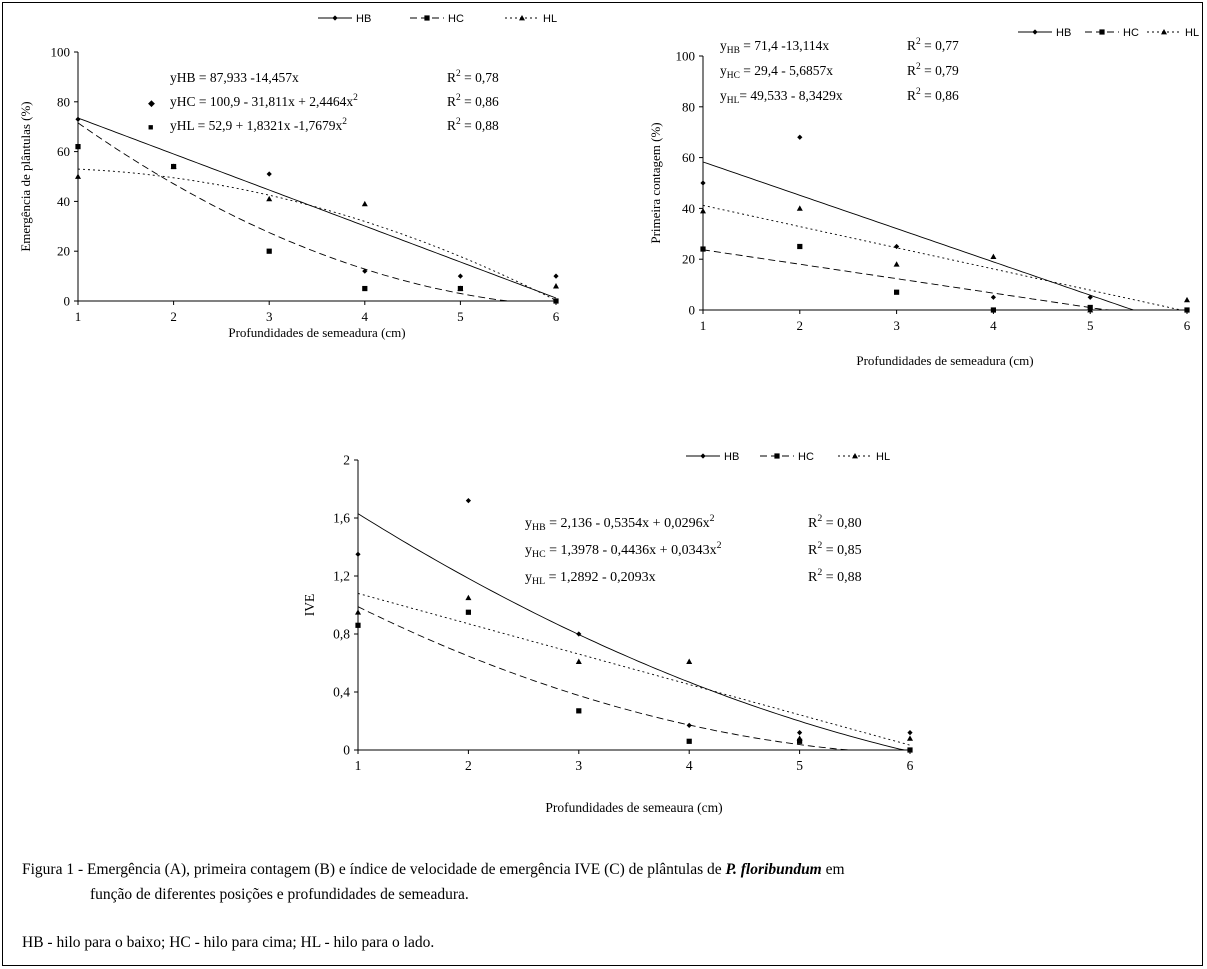  What do you see at coordinates (258, 125) in the screenshot?
I see `regression-equation: yHL = 52,9 + 1,8321x -1,7679x2` at bounding box center [258, 125].